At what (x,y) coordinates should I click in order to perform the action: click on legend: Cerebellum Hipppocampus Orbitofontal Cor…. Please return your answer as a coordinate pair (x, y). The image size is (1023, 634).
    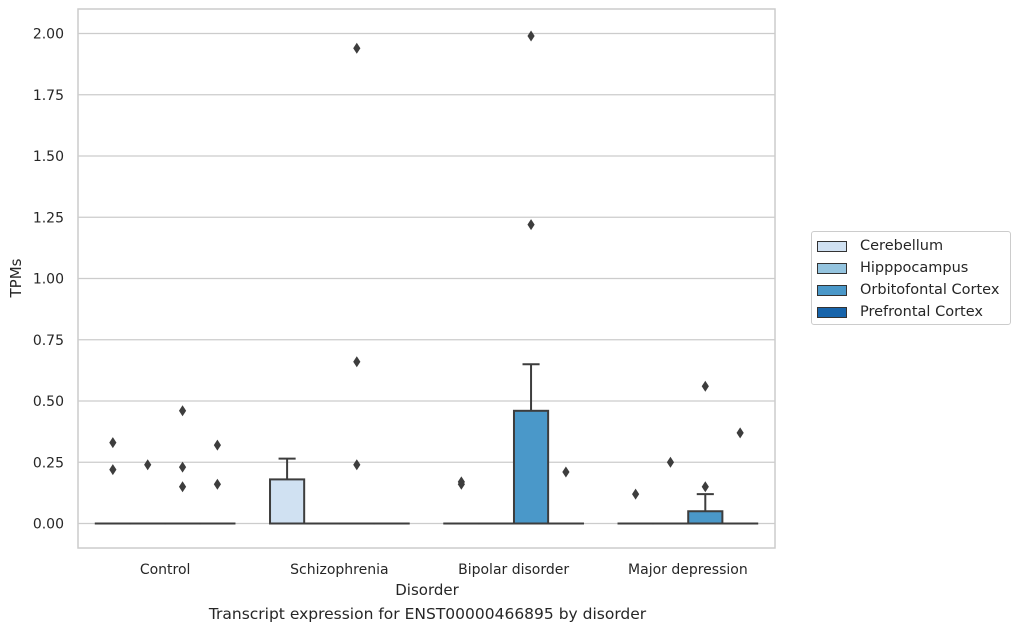
    Looking at the image, I should click on (911, 278).